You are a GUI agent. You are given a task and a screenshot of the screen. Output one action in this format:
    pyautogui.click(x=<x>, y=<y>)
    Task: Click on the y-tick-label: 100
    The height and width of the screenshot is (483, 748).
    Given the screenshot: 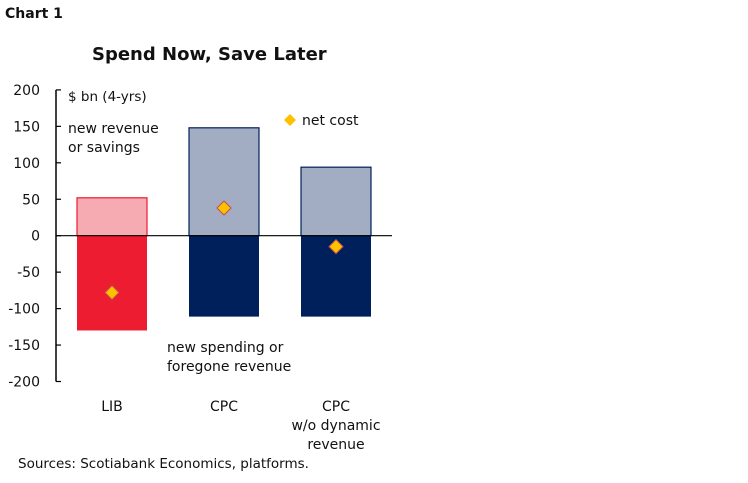 What is the action you would take?
    pyautogui.click(x=26, y=164)
    